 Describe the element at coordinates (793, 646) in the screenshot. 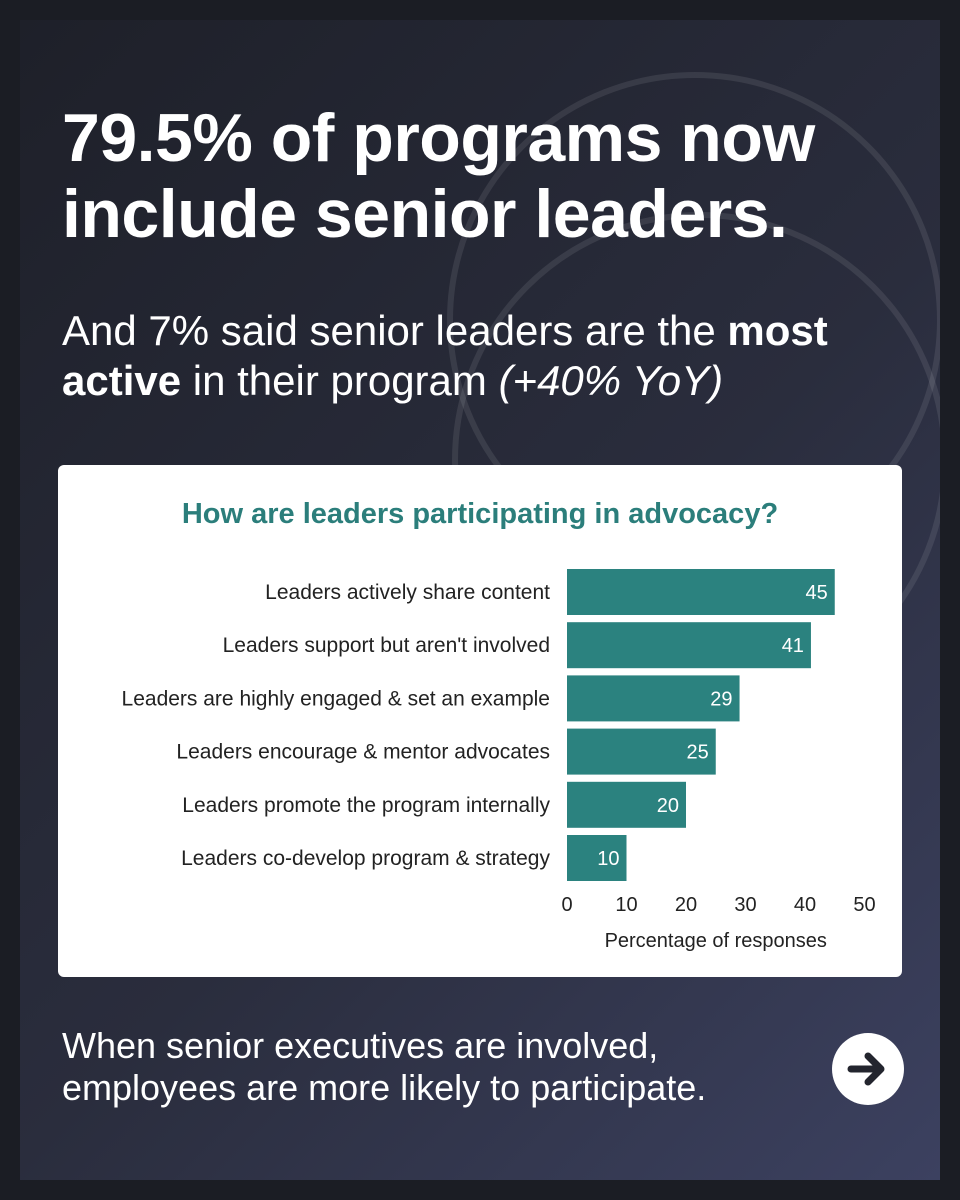

I see `bar-value-label: 41` at that location.